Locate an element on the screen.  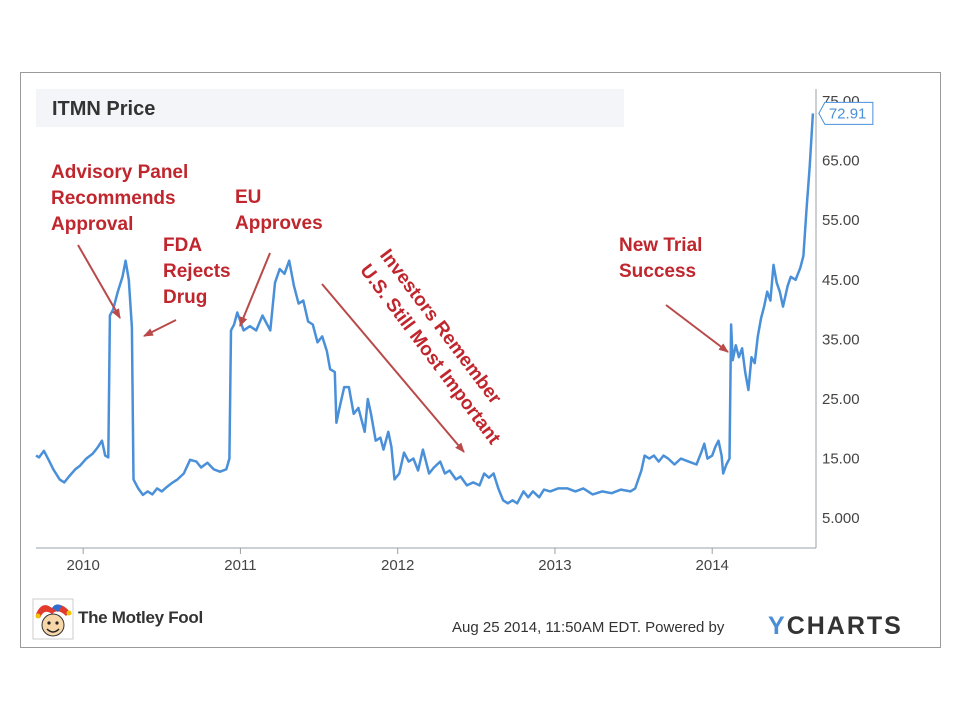
ycharts-logo: YCHARTS is located at coordinates (835, 626).